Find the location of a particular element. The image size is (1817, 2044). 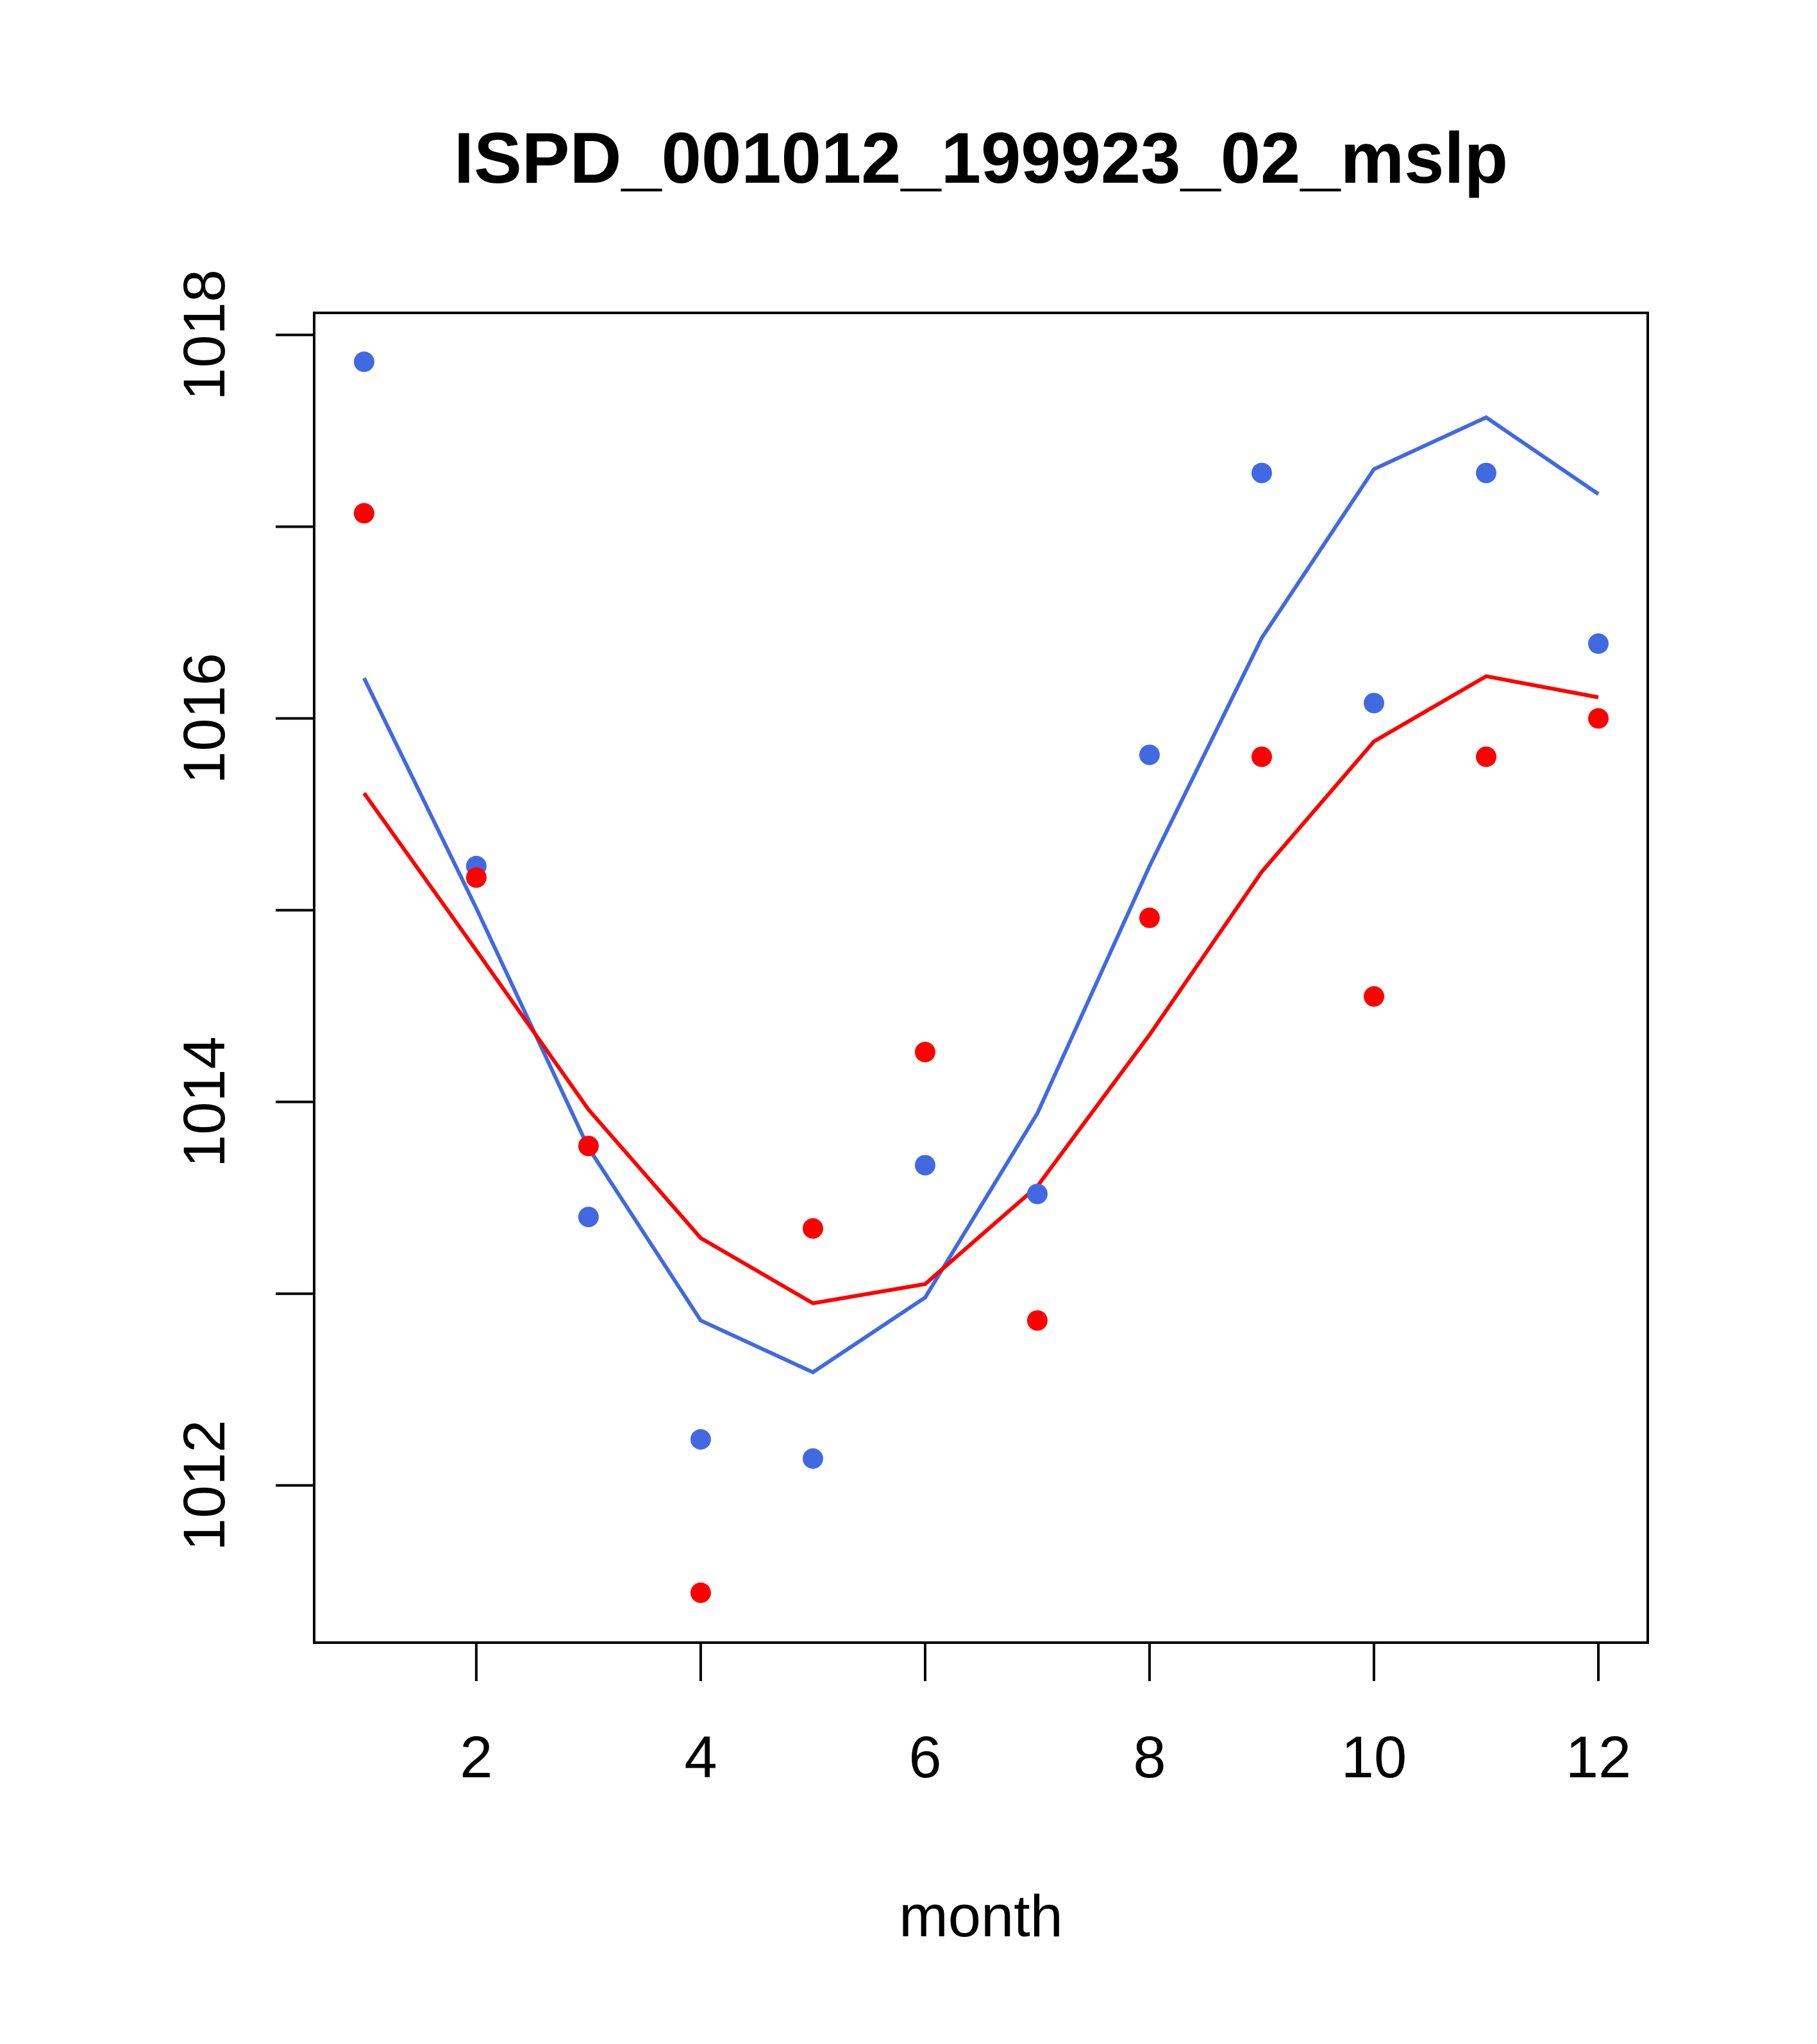

x-tick-label: 10 is located at coordinates (1374, 1757).